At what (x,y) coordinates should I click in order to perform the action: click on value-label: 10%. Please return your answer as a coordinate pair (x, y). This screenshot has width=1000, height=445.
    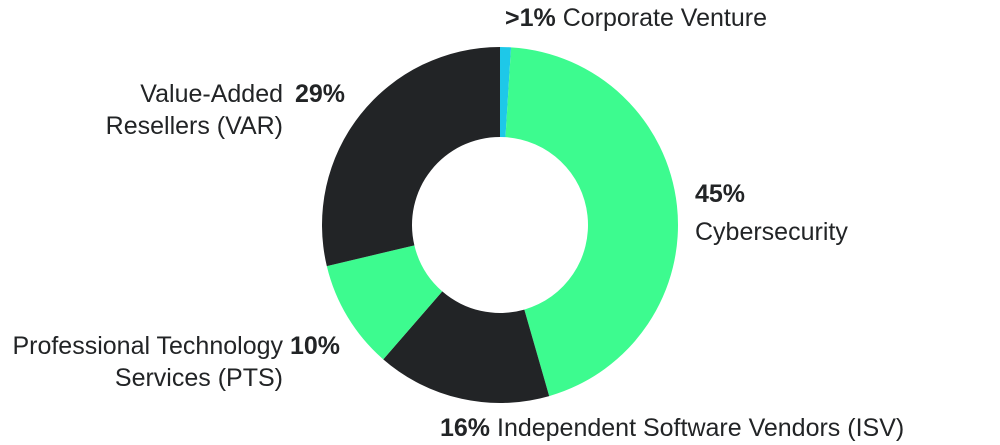
    Looking at the image, I should click on (315, 346).